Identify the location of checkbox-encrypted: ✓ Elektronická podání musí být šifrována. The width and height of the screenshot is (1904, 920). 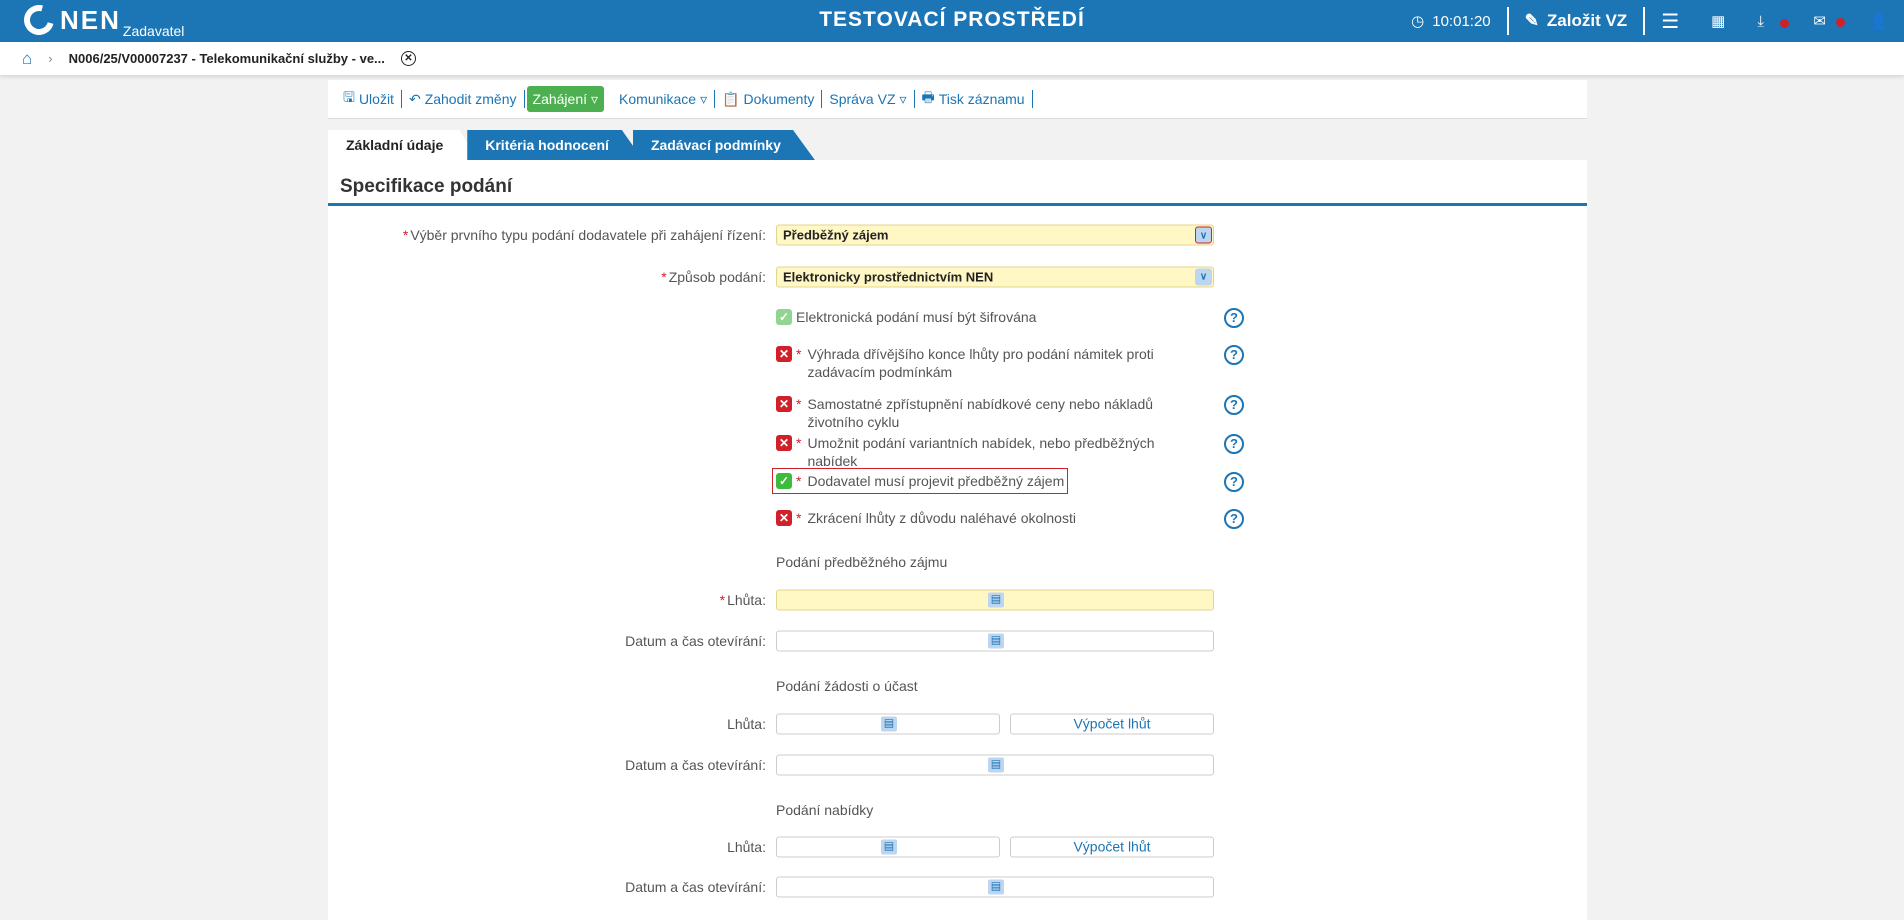
(986, 317).